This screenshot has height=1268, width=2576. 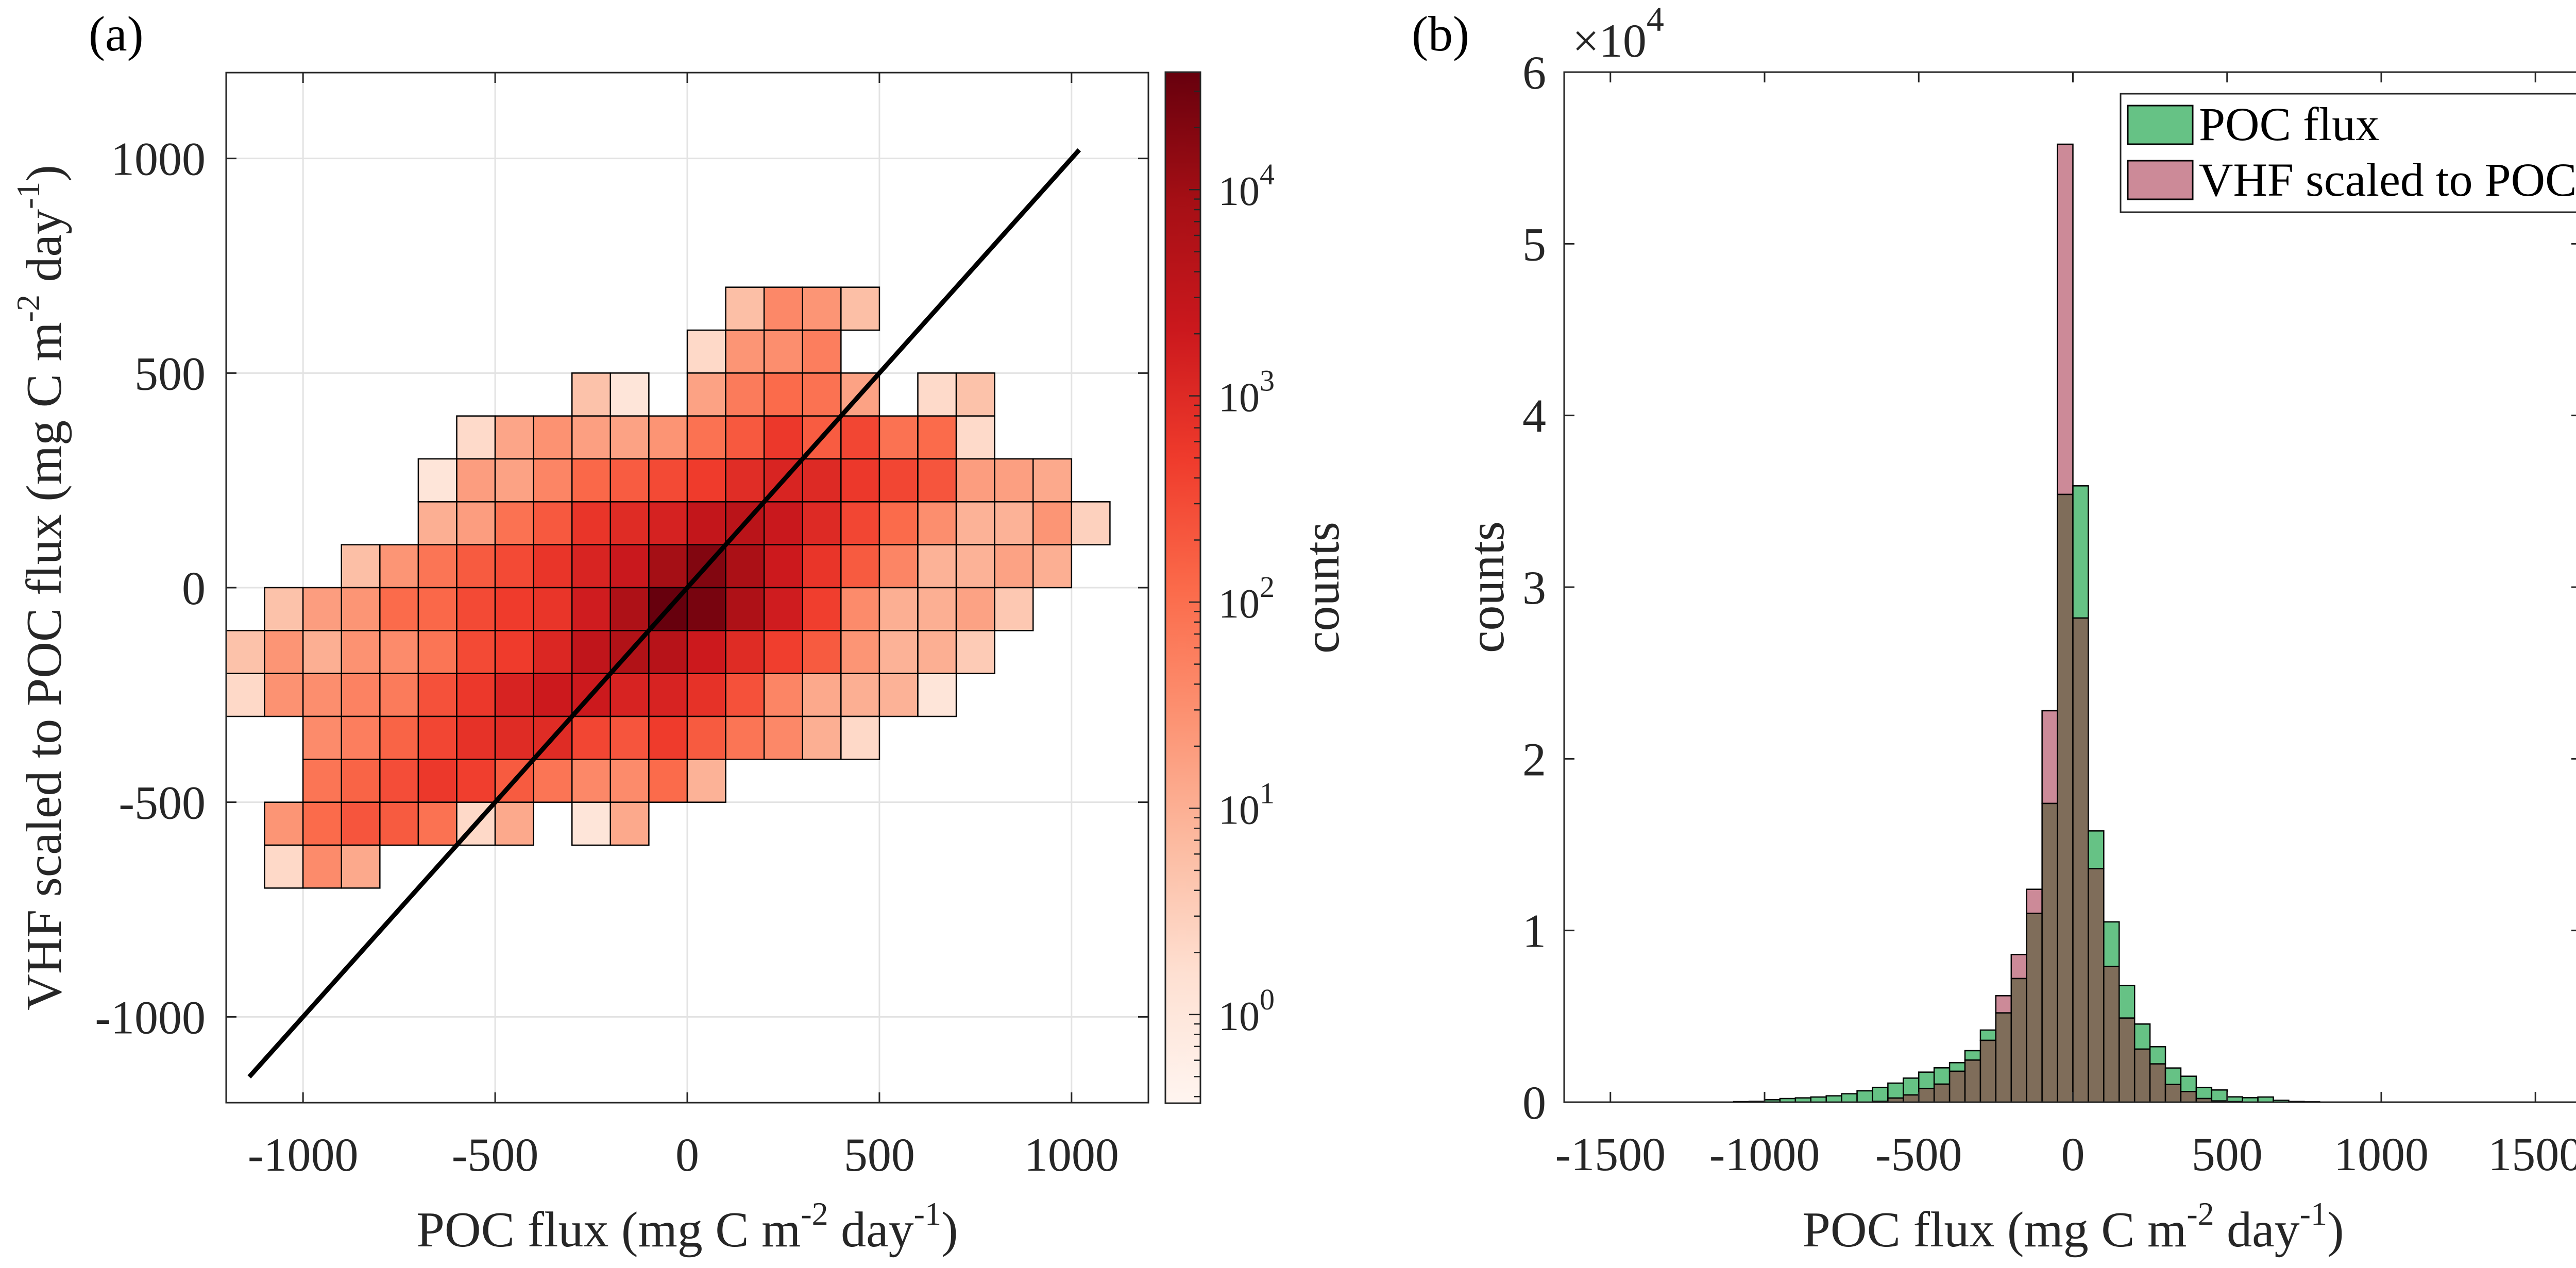 What do you see at coordinates (495, 1154) in the screenshot?
I see `panel-a-xtick-label: -500` at bounding box center [495, 1154].